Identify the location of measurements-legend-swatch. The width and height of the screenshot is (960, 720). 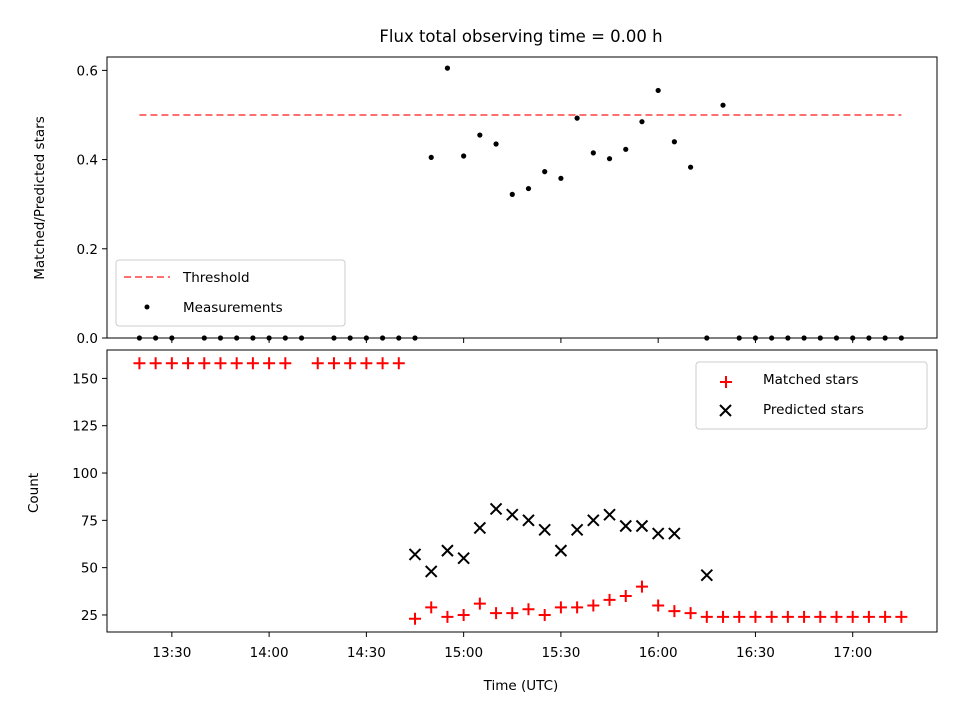
(147, 307).